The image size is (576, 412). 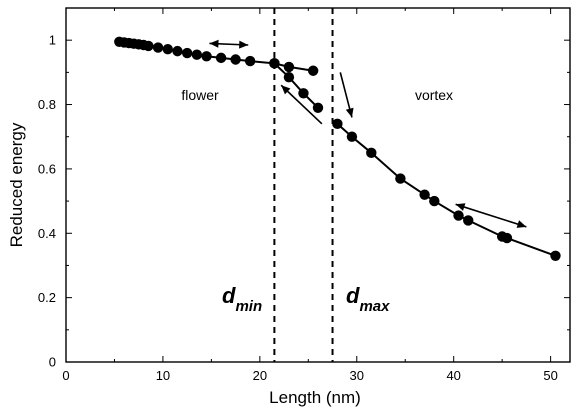 What do you see at coordinates (47, 297) in the screenshot?
I see `y-tick-label: 0.2` at bounding box center [47, 297].